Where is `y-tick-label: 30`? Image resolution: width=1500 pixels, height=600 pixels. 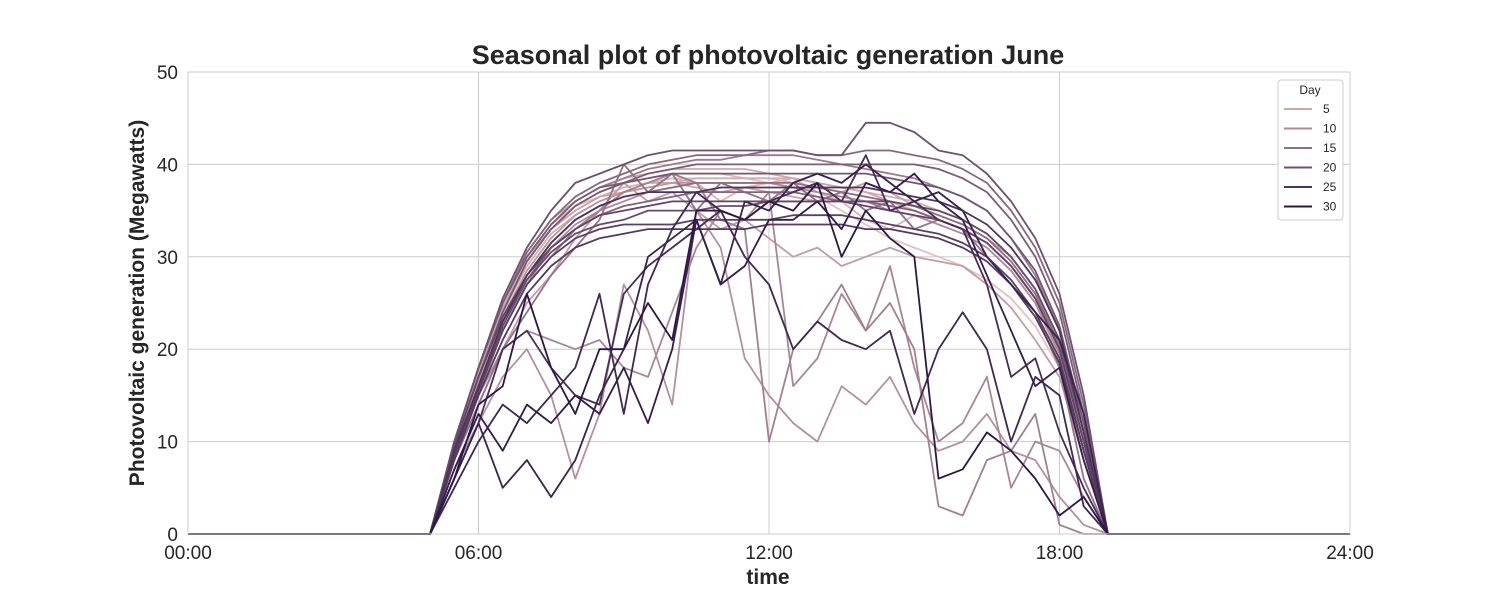
y-tick-label: 30 is located at coordinates (167, 258).